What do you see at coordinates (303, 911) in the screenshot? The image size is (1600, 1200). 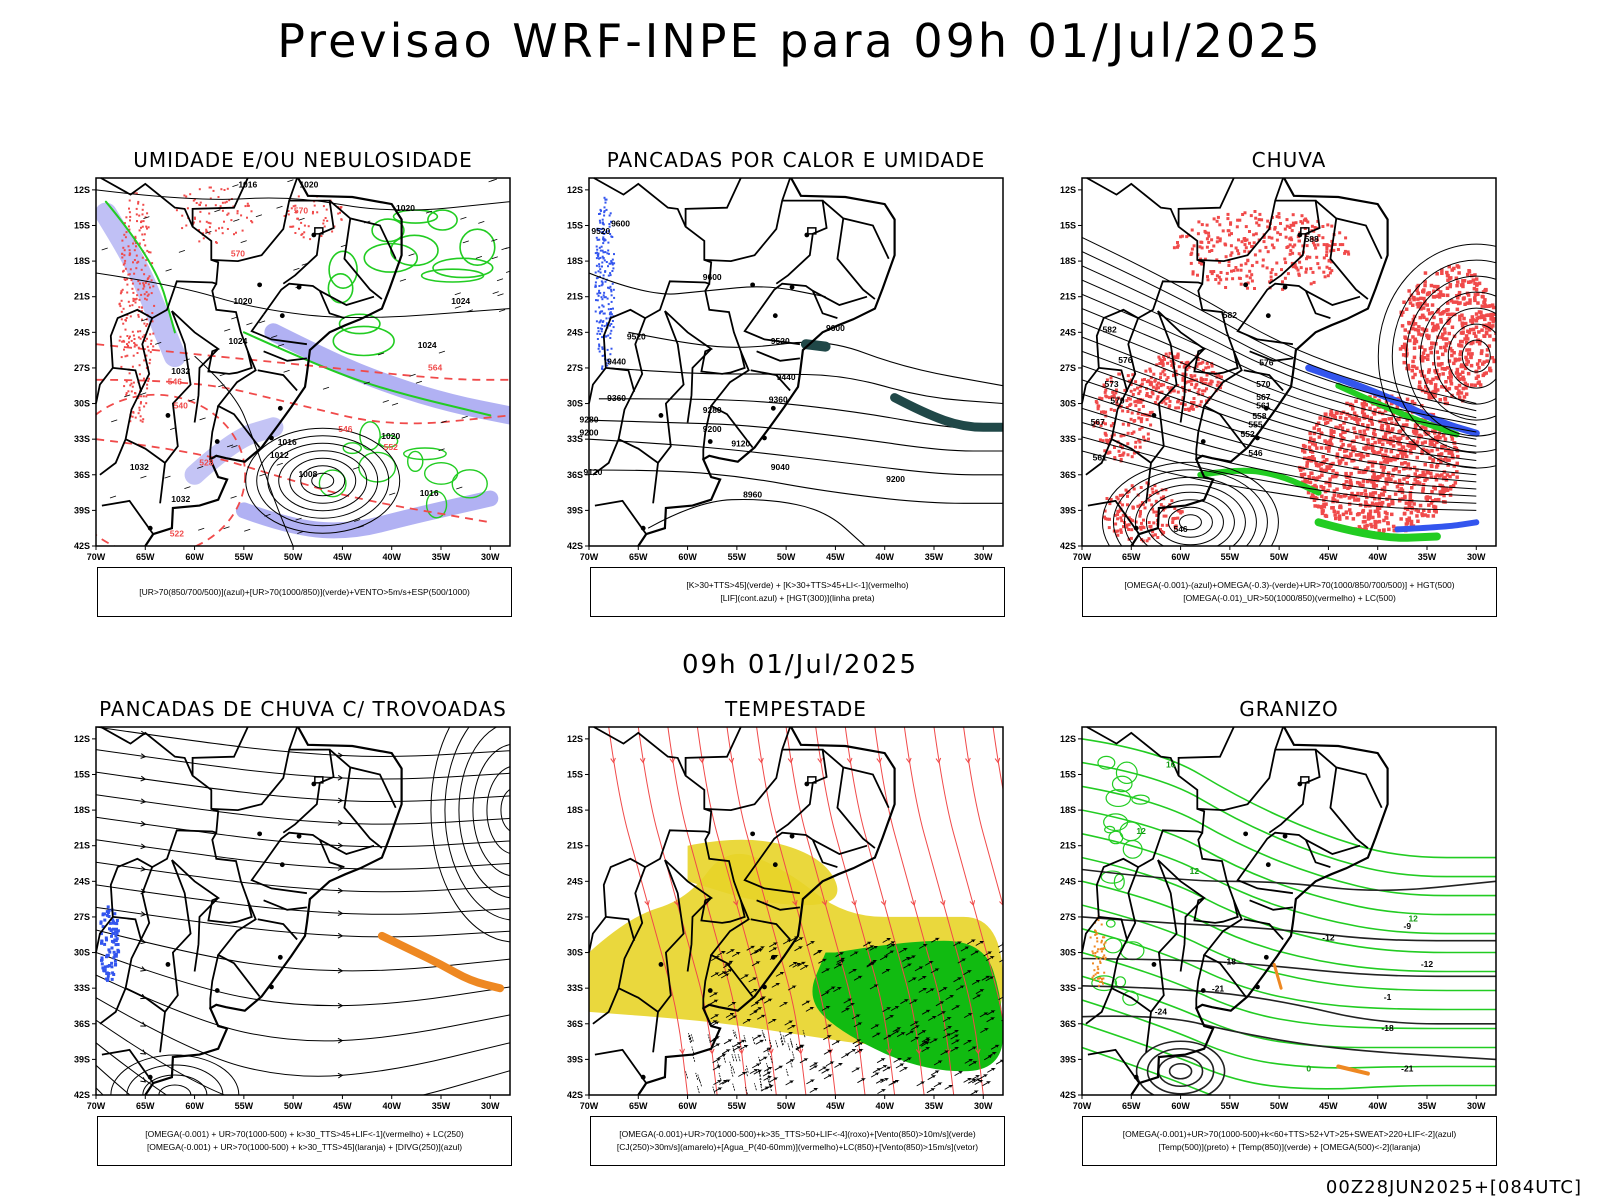 I see `map-border` at bounding box center [303, 911].